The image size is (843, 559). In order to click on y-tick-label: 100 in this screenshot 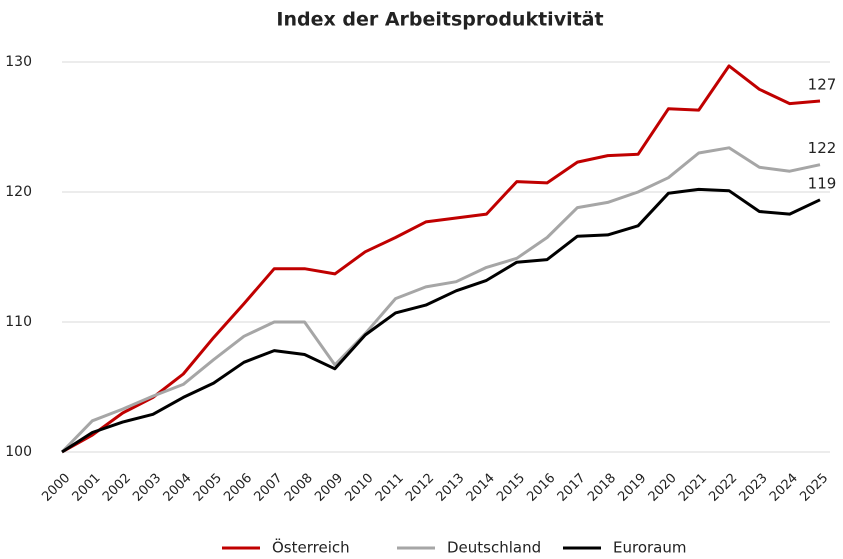, I will do `click(18, 452)`.